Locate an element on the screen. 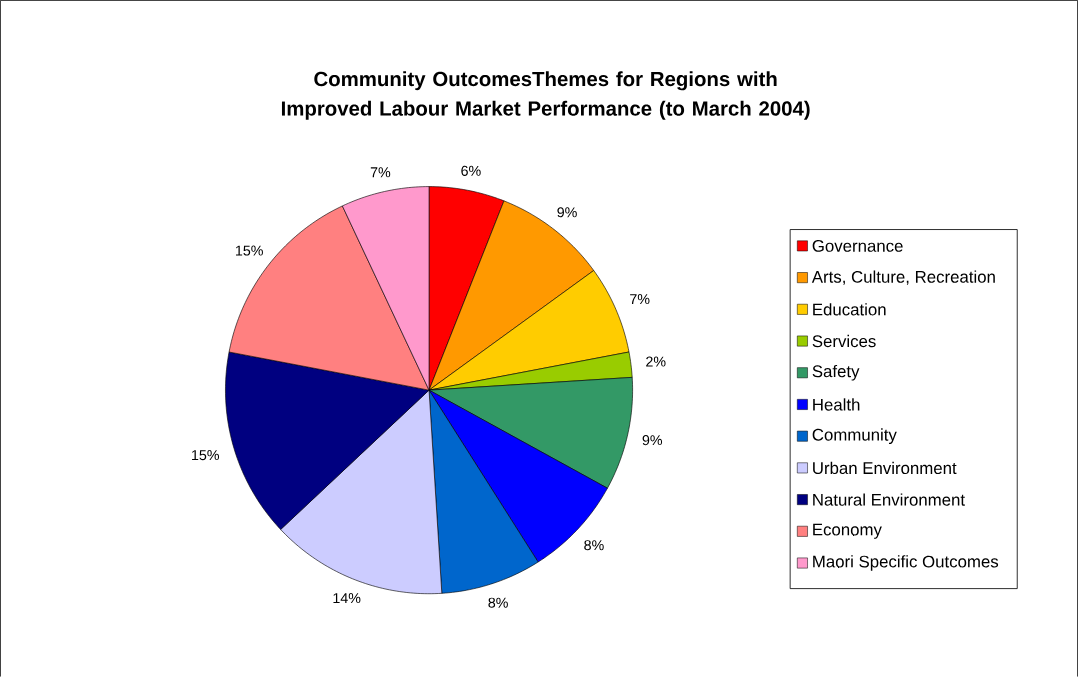 The image size is (1078, 677). legend-label: Community is located at coordinates (854, 436).